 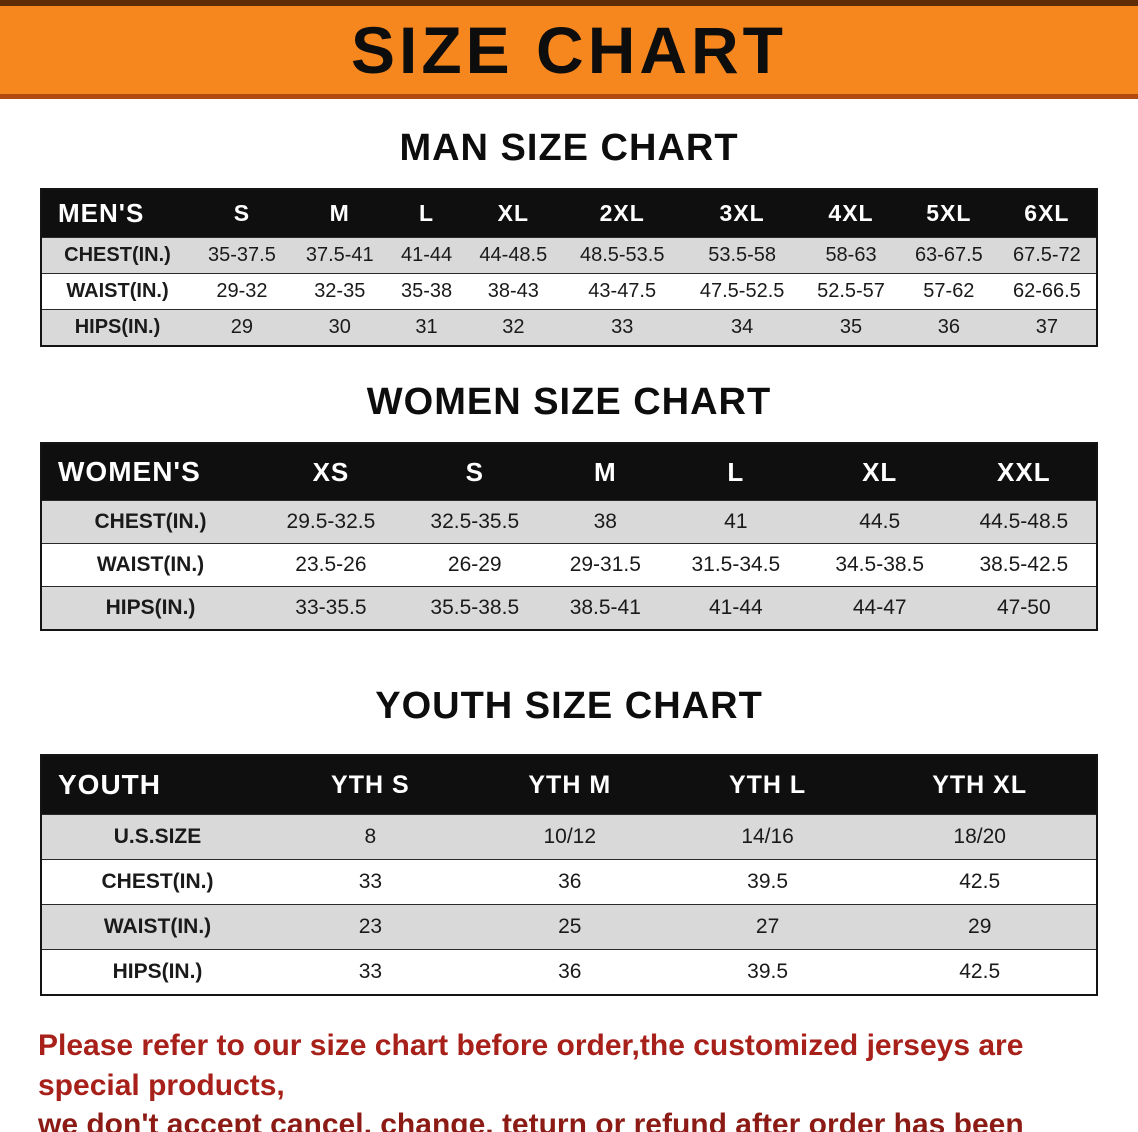 What do you see at coordinates (513, 291) in the screenshot?
I see `size-cell: 38-43` at bounding box center [513, 291].